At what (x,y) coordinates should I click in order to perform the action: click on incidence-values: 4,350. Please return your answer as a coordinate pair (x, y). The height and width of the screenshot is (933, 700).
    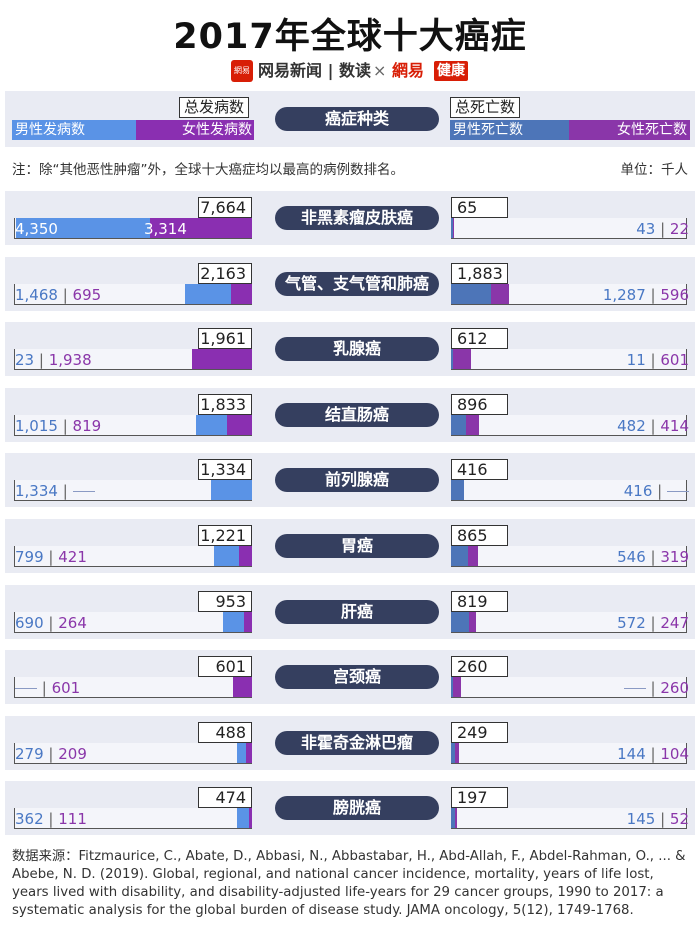
    Looking at the image, I should click on (36, 229).